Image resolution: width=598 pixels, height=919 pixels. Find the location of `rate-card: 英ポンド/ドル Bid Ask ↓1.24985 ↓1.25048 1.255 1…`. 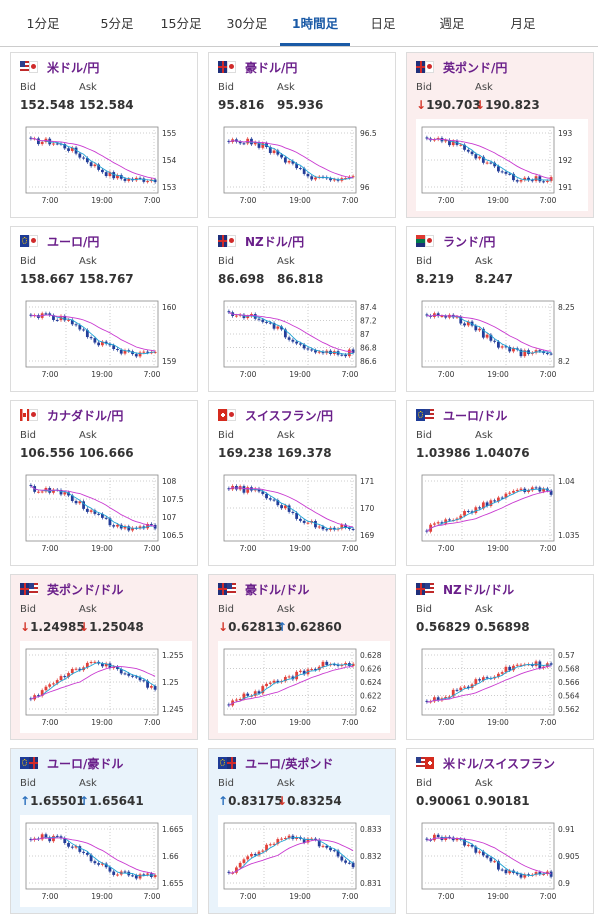

rate-card: 英ポンド/ドル Bid Ask ↓1.24985 ↓1.25048 1.255 1… is located at coordinates (104, 657).